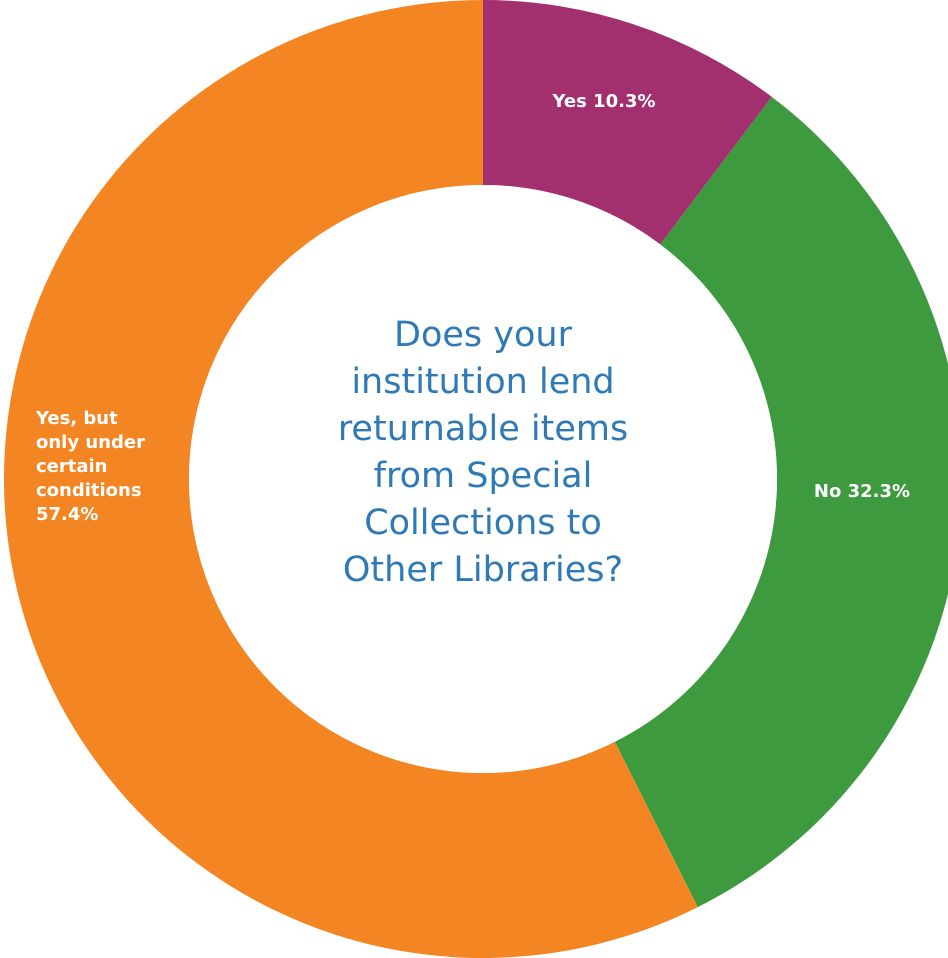 The height and width of the screenshot is (958, 948). What do you see at coordinates (72, 466) in the screenshot?
I see `slice-label-line: certain` at bounding box center [72, 466].